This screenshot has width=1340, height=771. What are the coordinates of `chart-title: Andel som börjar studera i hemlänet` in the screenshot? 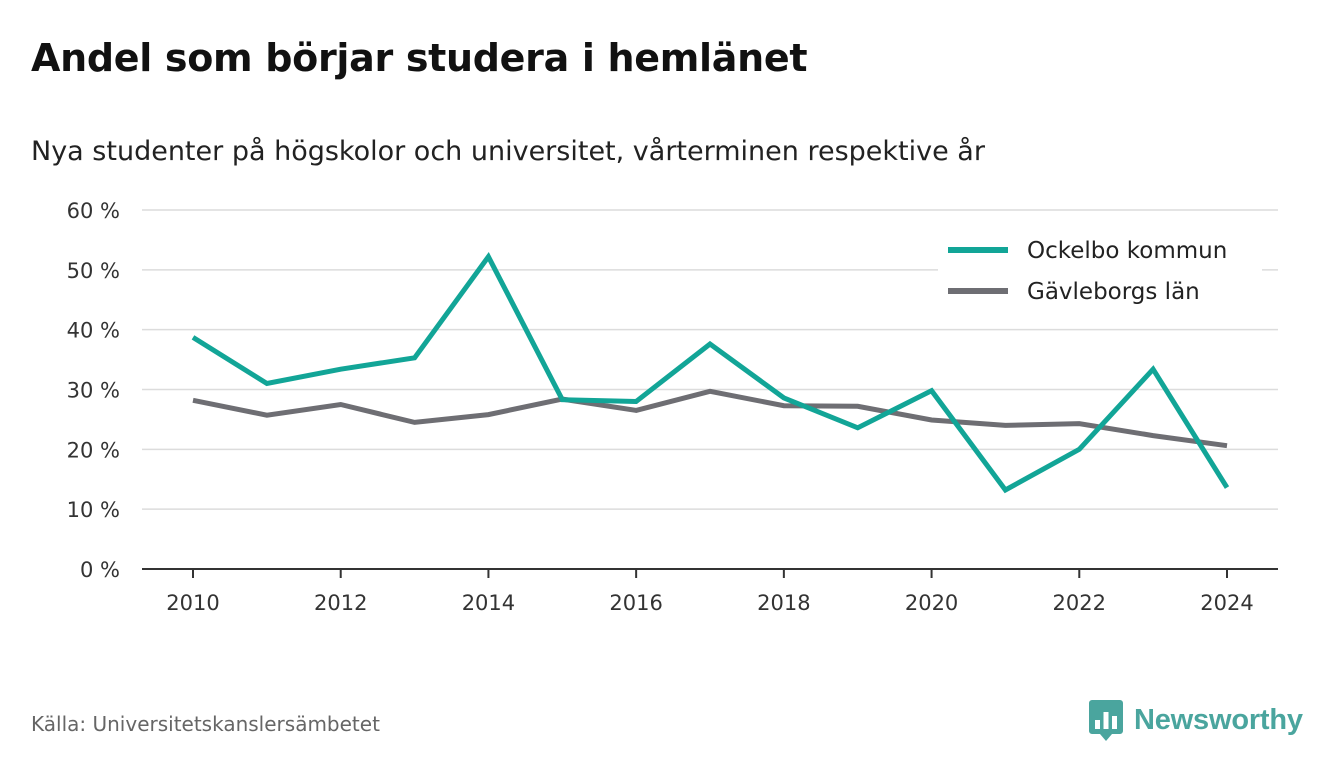 It's located at (419, 58).